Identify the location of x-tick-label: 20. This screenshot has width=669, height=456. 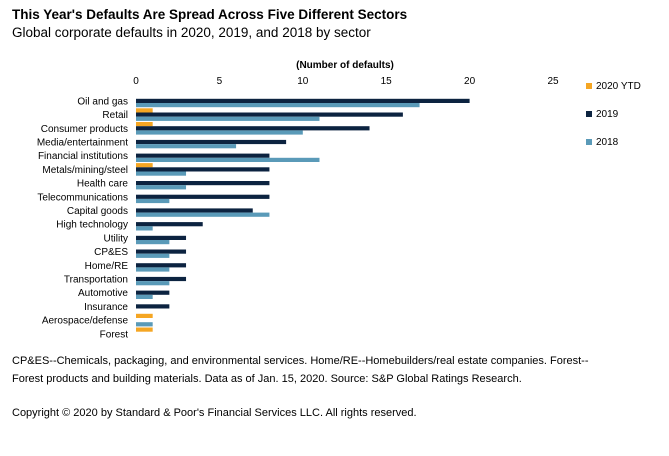
(470, 81).